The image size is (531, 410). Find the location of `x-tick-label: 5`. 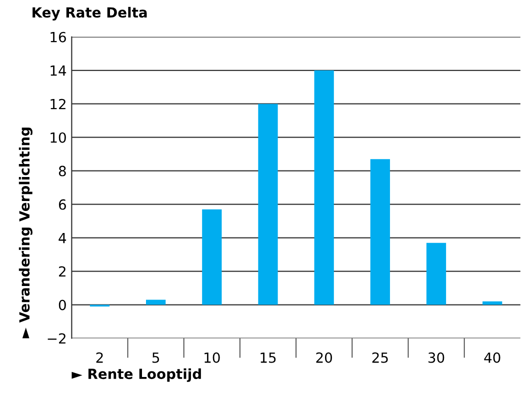

x-tick-label: 5 is located at coordinates (156, 357).